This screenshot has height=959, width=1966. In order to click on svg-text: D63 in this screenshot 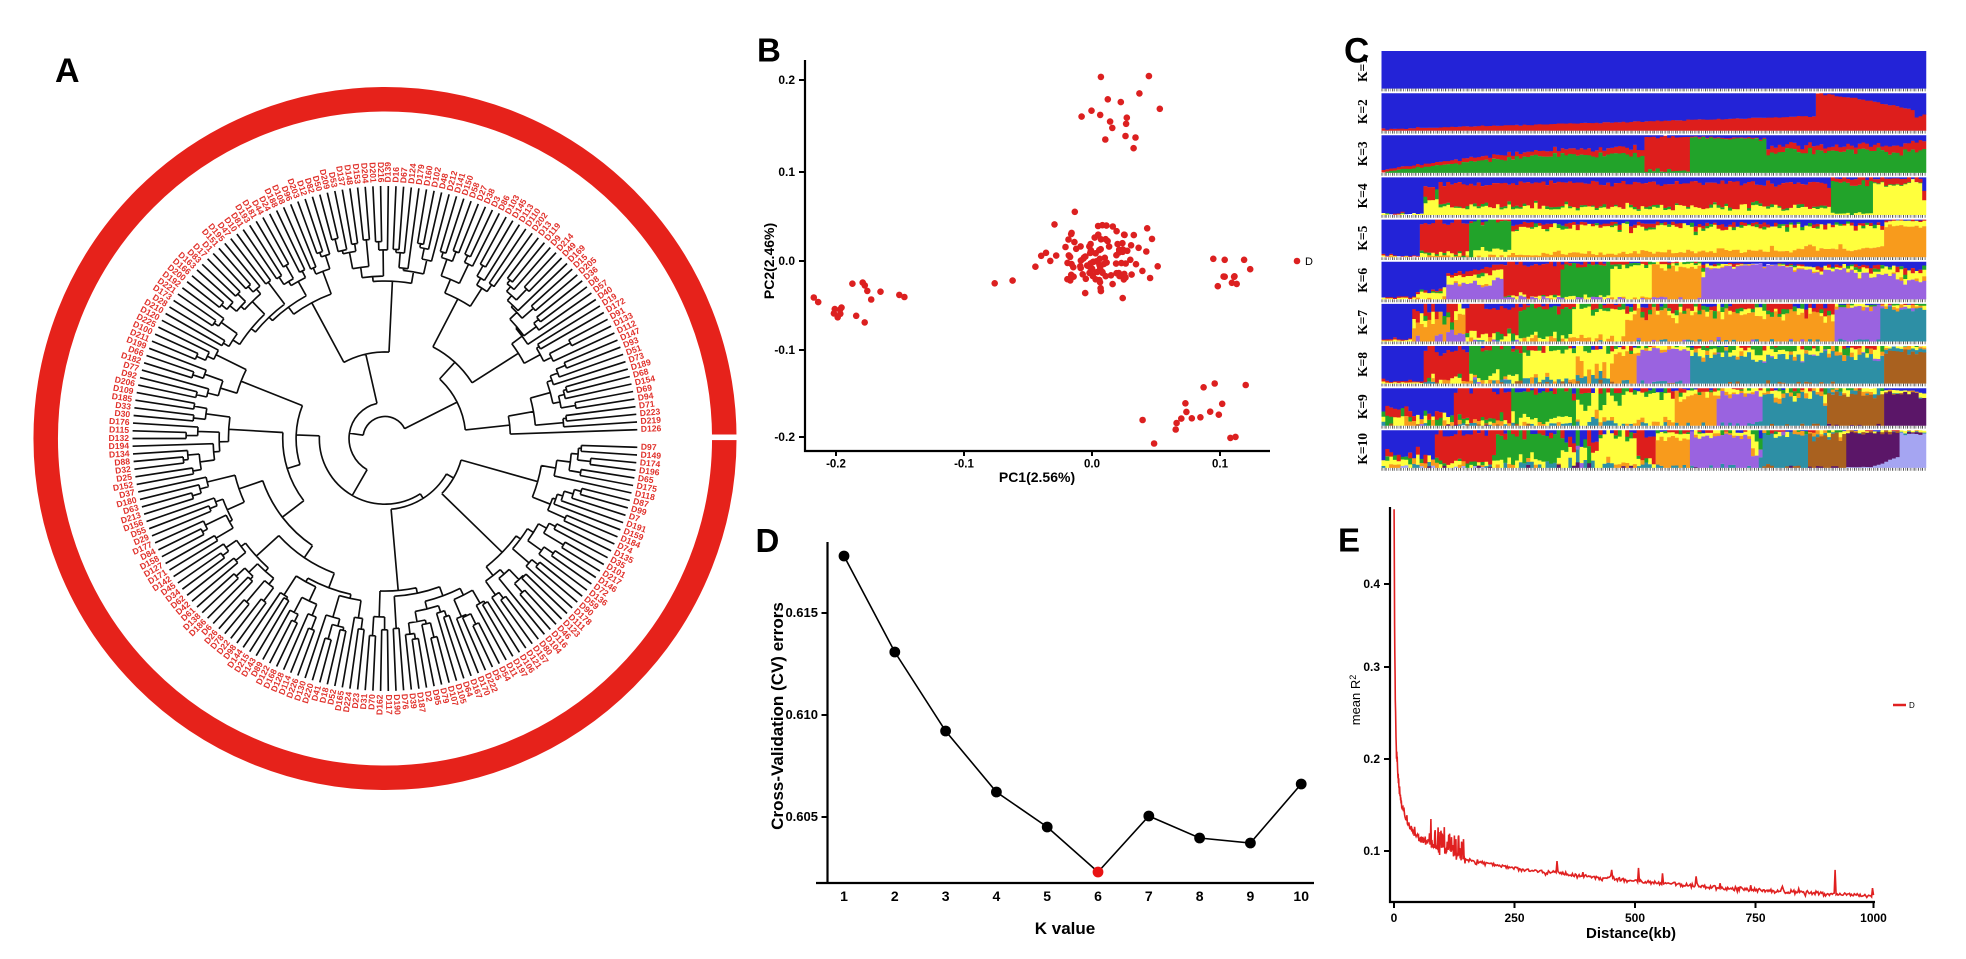, I will do `click(131, 509)`.